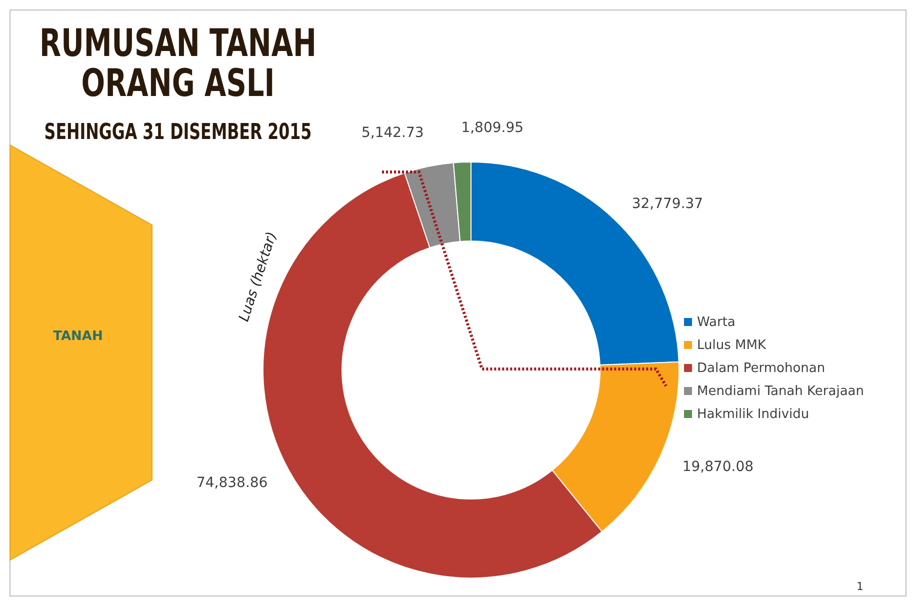 The width and height of the screenshot is (916, 606). What do you see at coordinates (716, 322) in the screenshot?
I see `legend-label: Warta` at bounding box center [716, 322].